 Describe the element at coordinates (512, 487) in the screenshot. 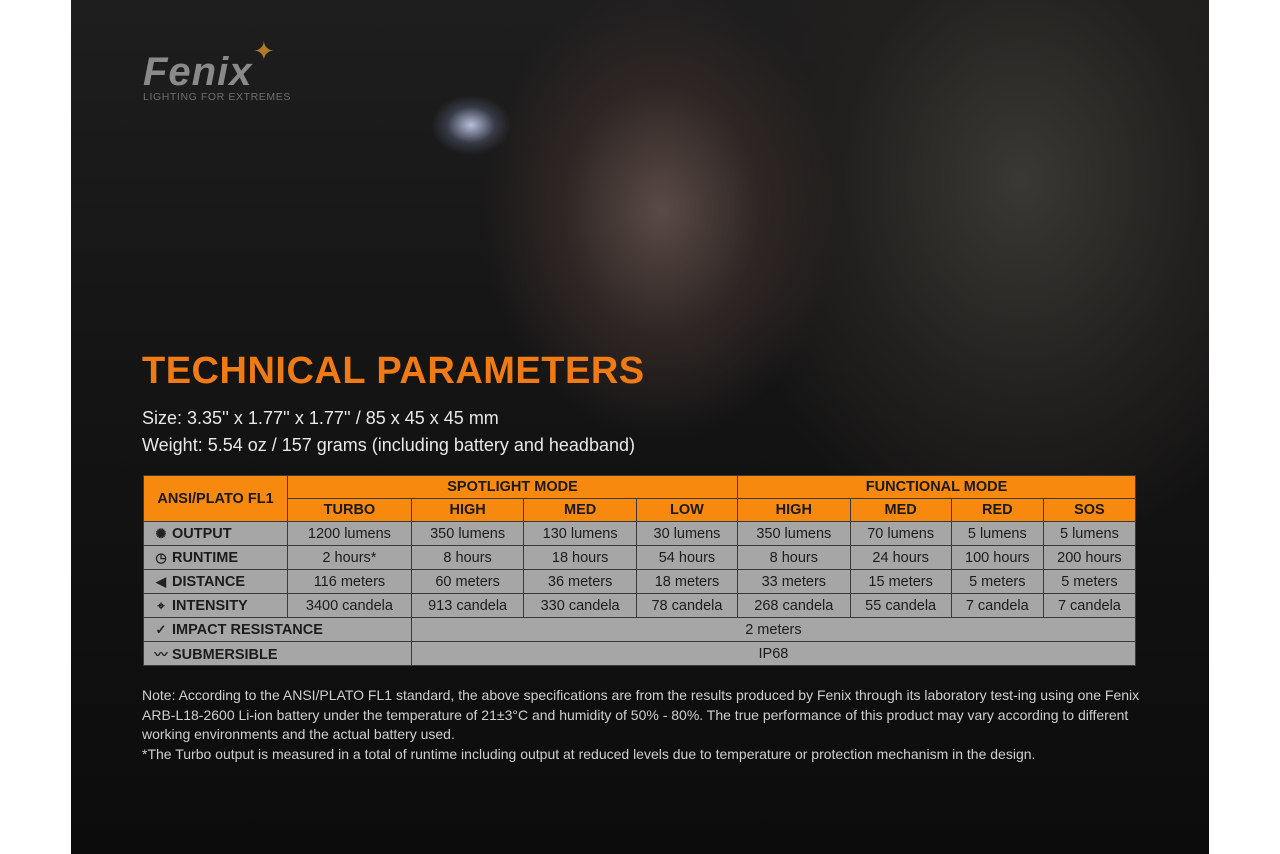

I see `group-header: SPOTLIGHT MODE` at that location.